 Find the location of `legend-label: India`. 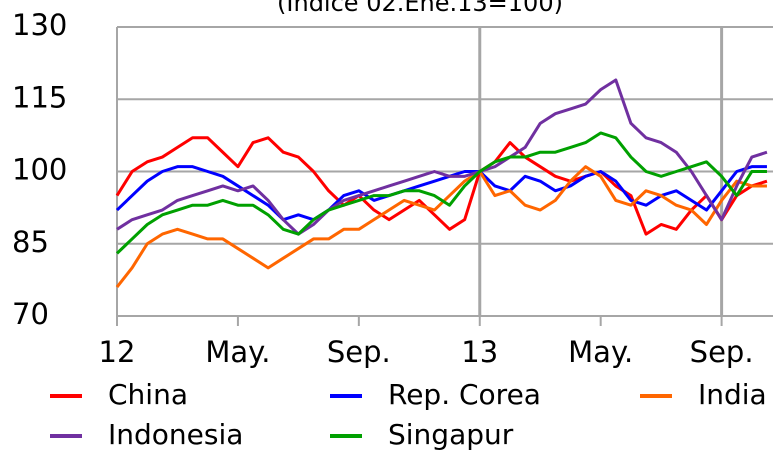

legend-label: India is located at coordinates (732, 394).